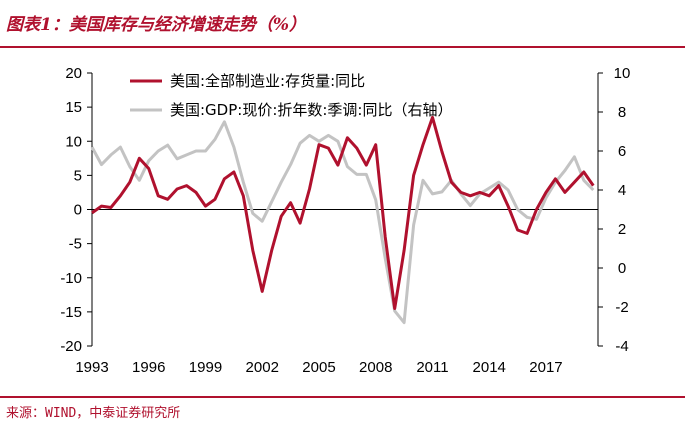 The height and width of the screenshot is (436, 685). I want to click on left-tick-label: -5, so click(75, 244).